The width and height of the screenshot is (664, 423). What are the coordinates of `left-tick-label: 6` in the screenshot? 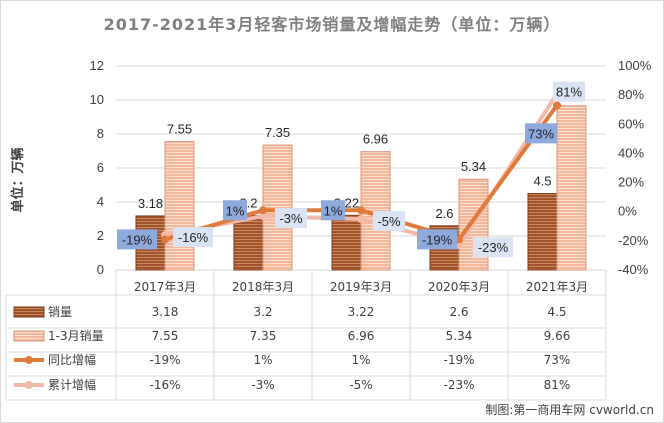 It's located at (100, 167).